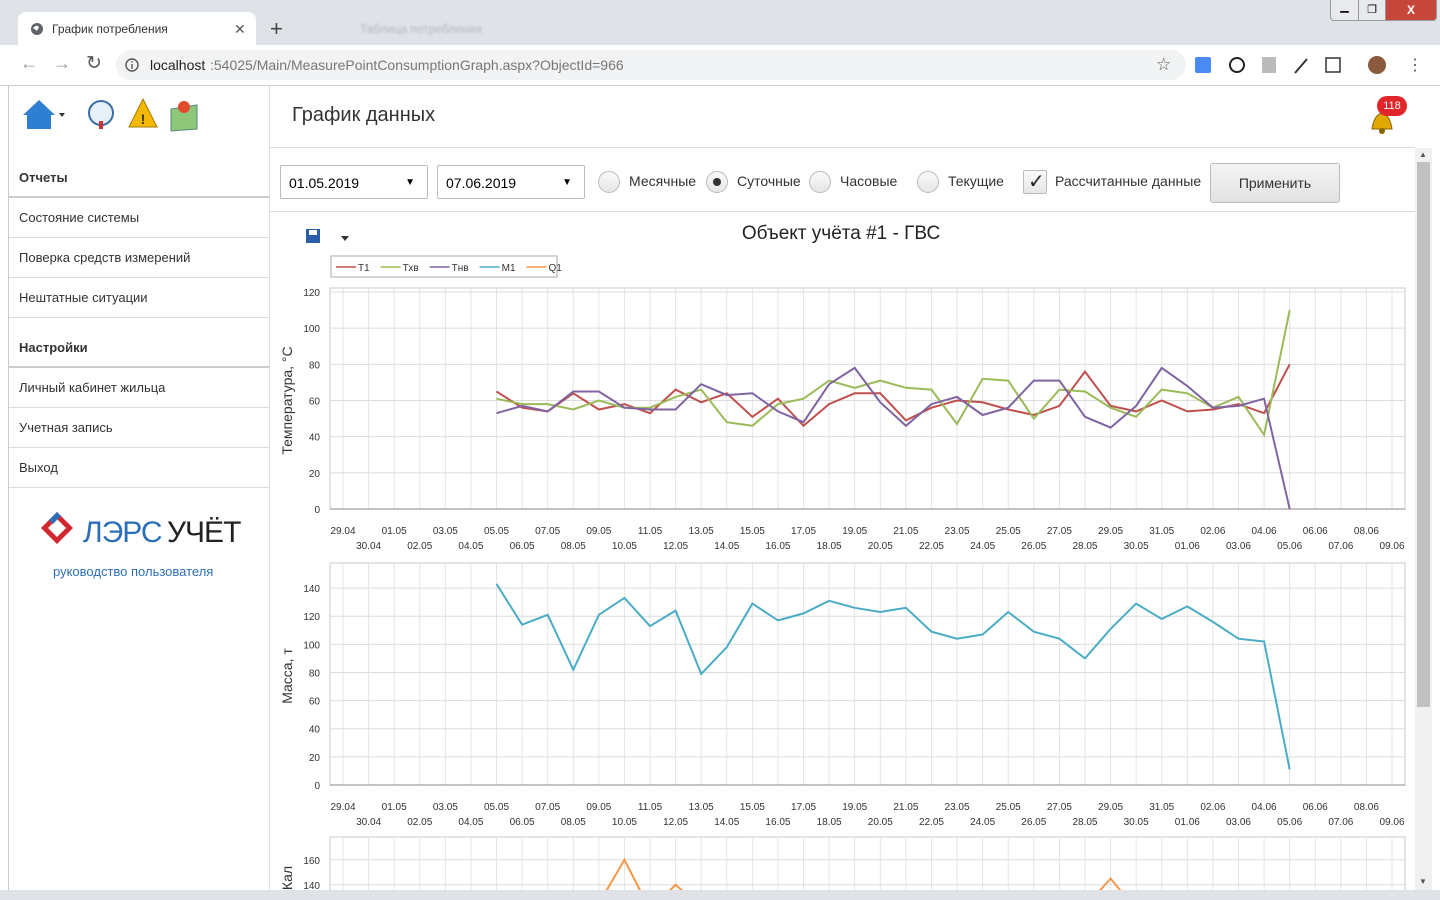  Describe the element at coordinates (1035, 182) in the screenshot. I see `checkbox: ✓` at that location.